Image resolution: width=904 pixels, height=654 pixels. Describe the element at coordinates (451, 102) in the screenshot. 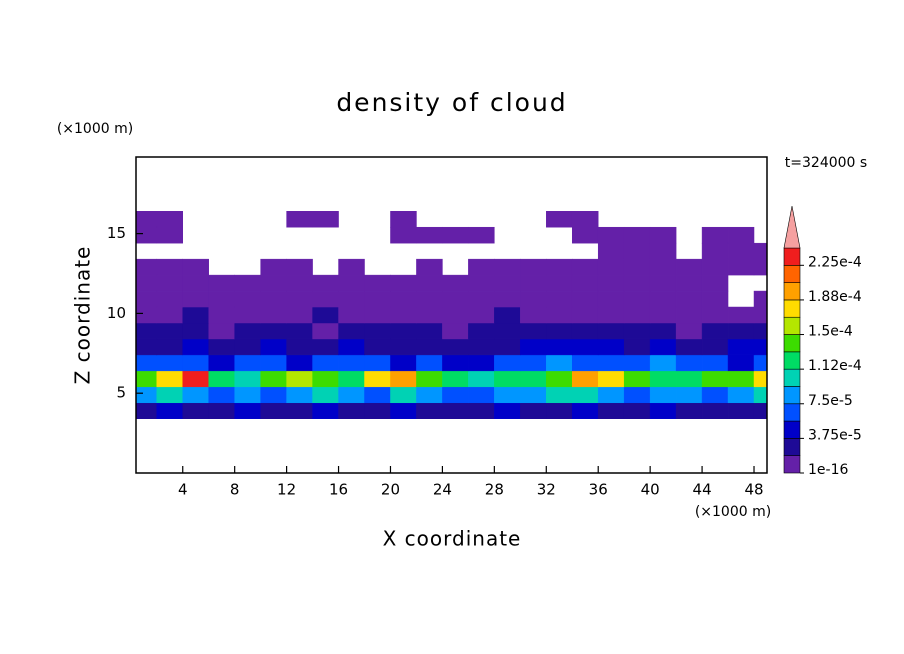

I see `chart-title: density of cloud` at that location.